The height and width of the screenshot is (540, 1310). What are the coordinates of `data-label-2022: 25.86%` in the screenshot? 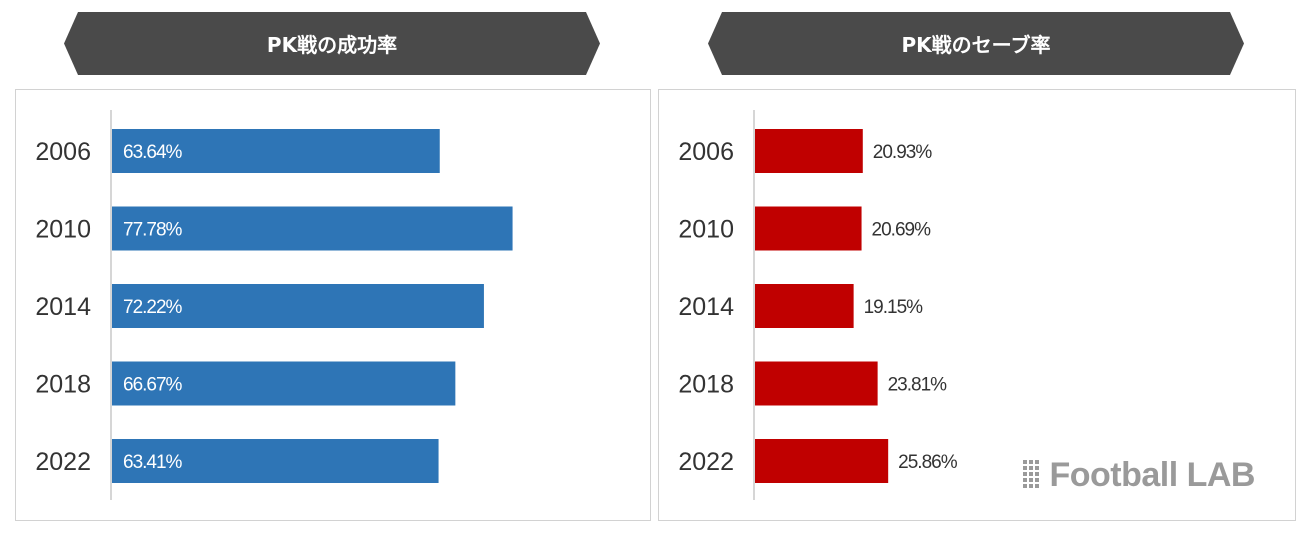 It's located at (928, 462).